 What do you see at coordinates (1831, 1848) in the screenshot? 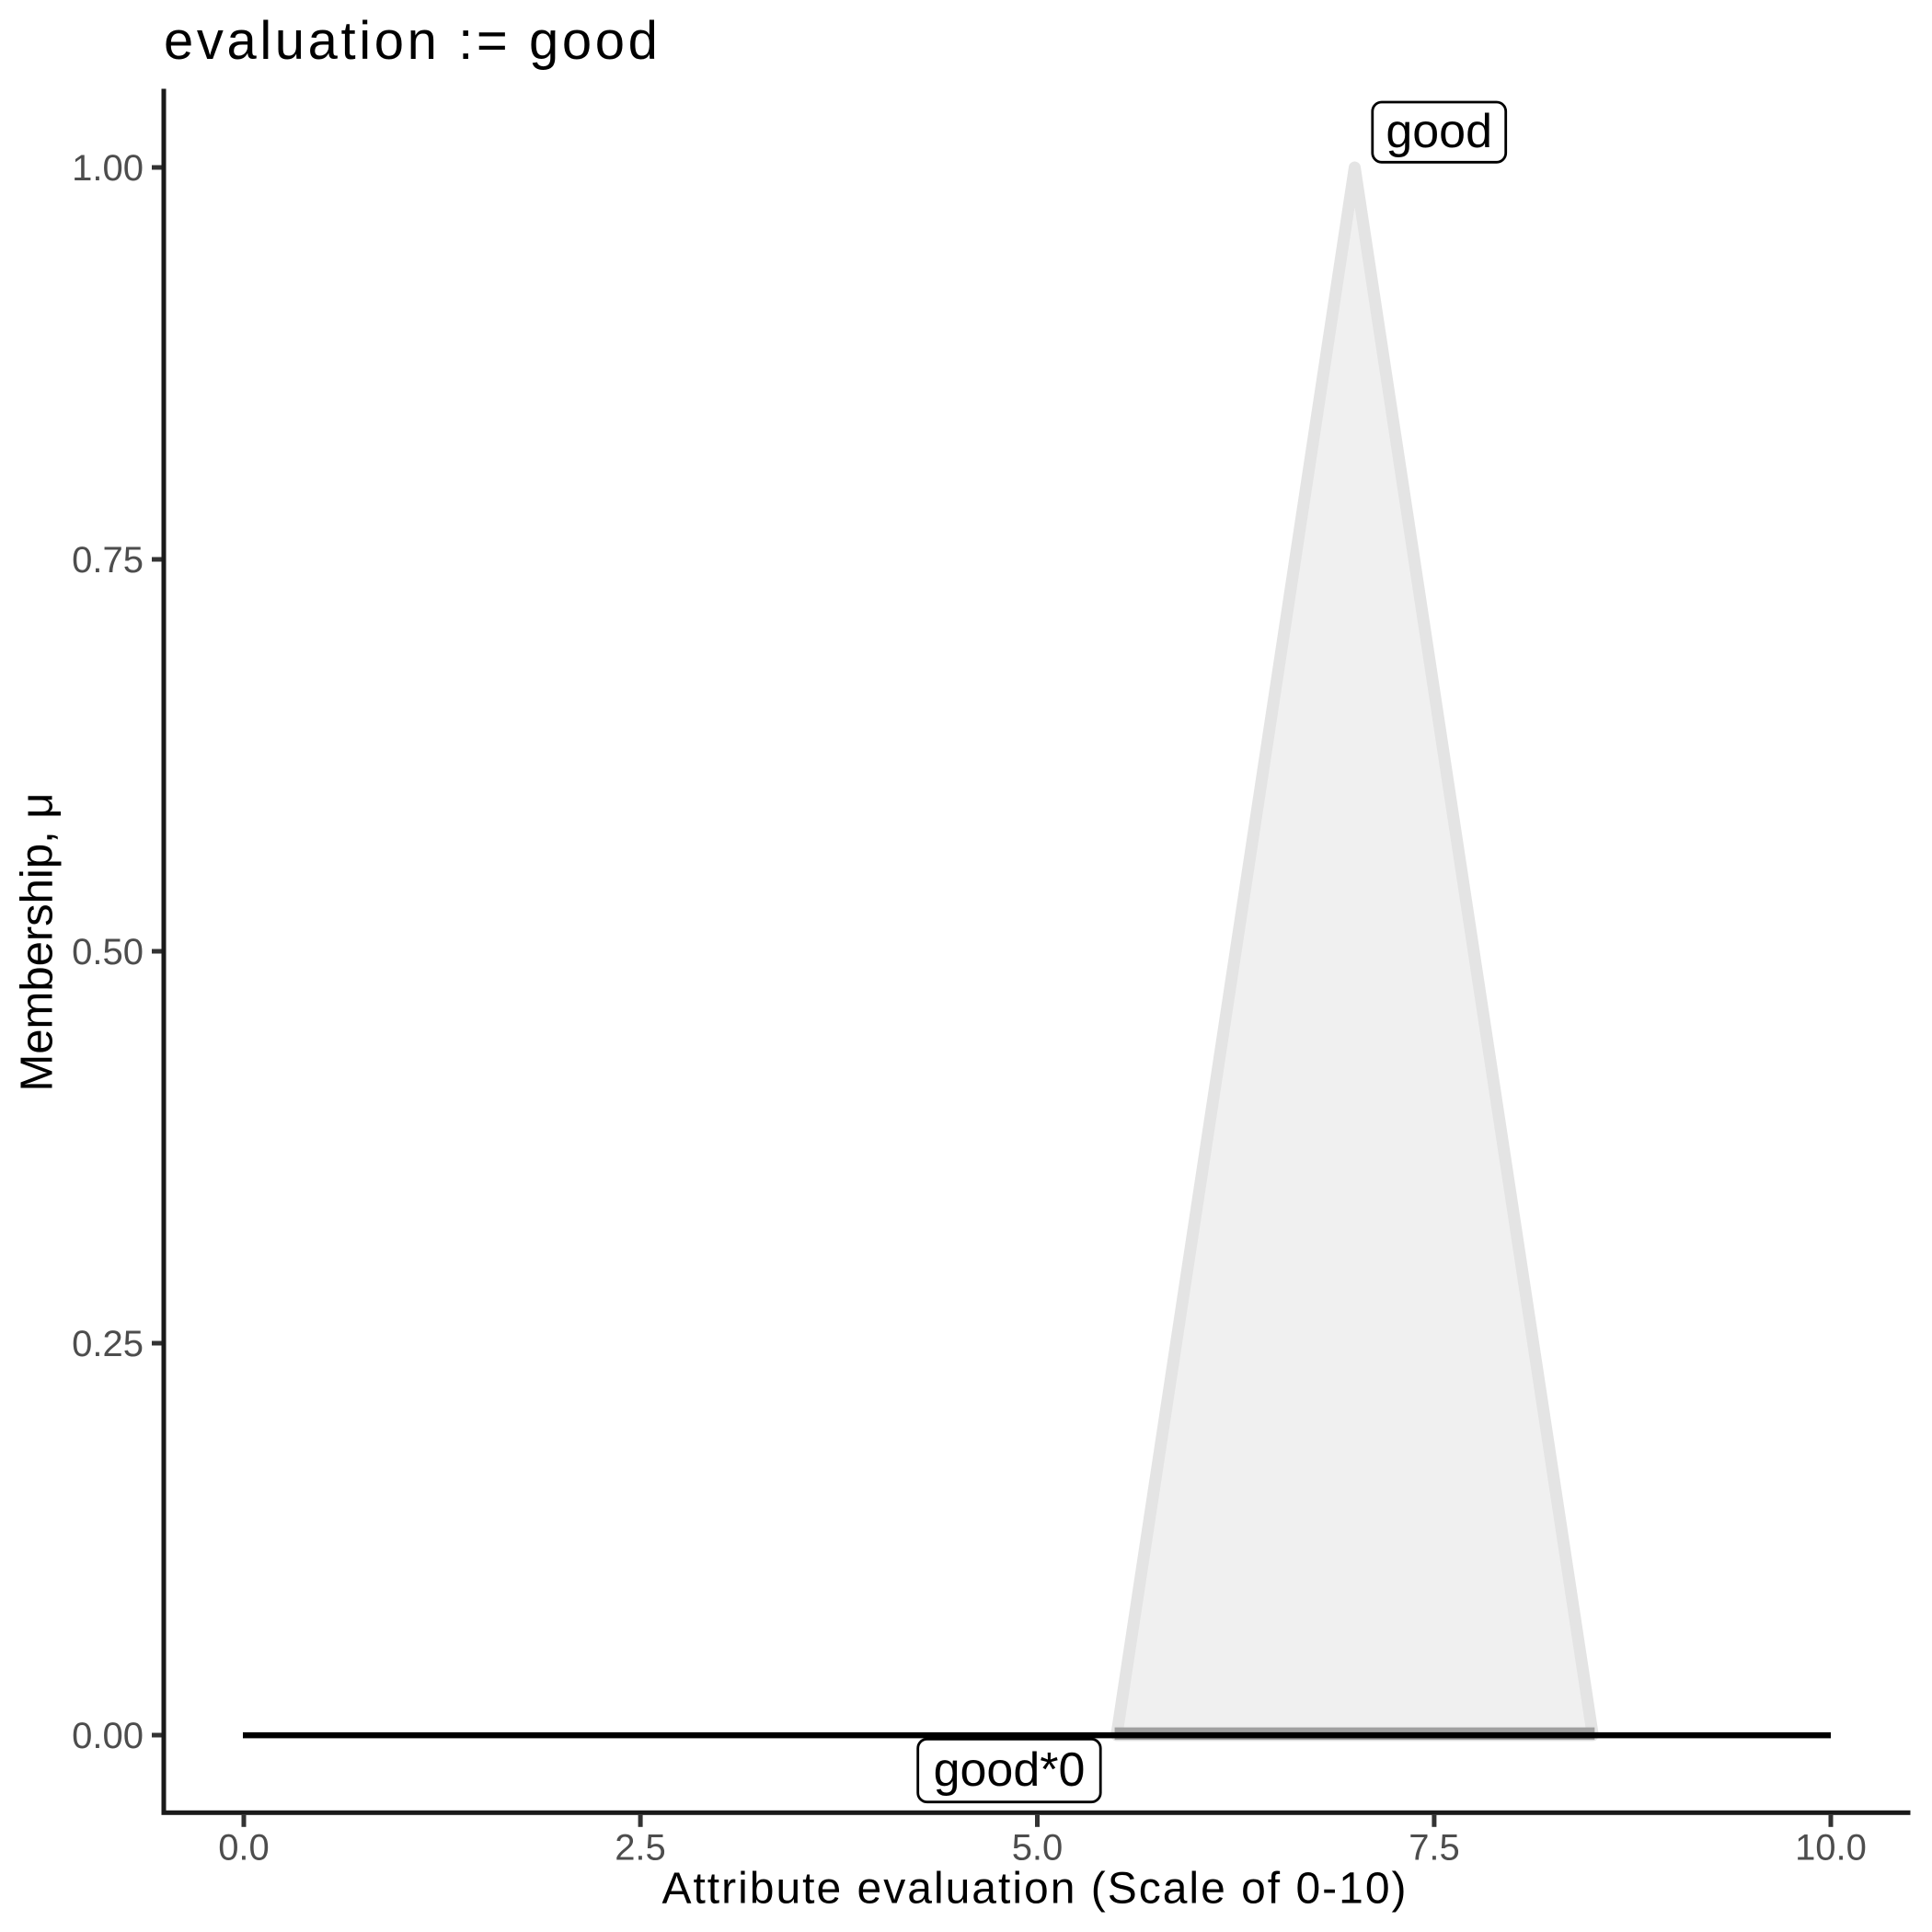
I see `svg-text: 10.0` at bounding box center [1831, 1848].